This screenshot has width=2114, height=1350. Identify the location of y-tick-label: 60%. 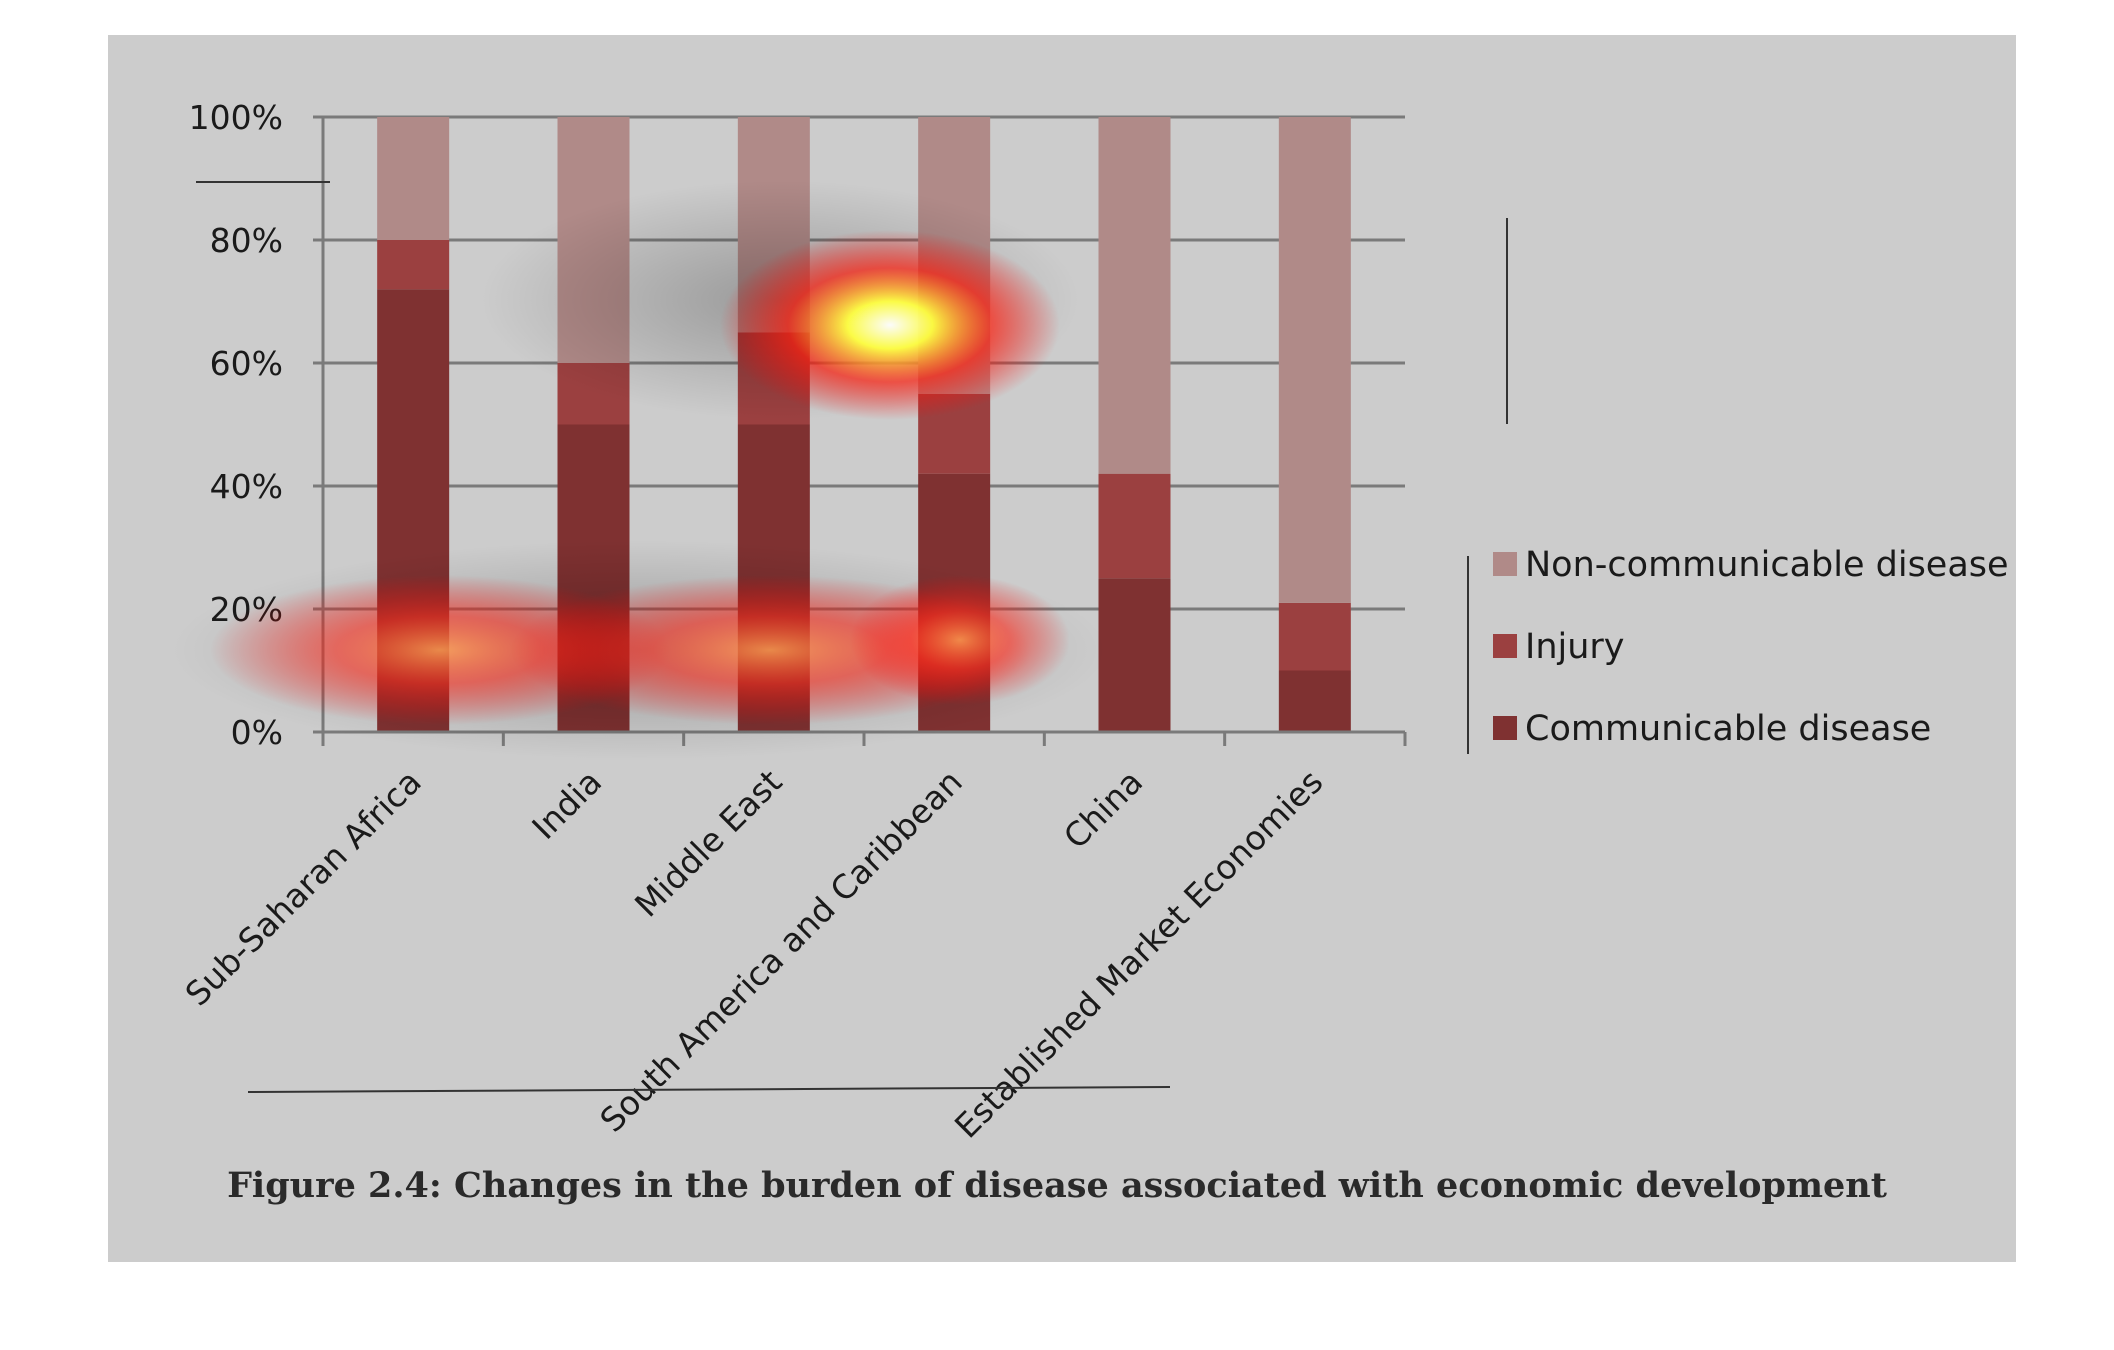
(246, 363).